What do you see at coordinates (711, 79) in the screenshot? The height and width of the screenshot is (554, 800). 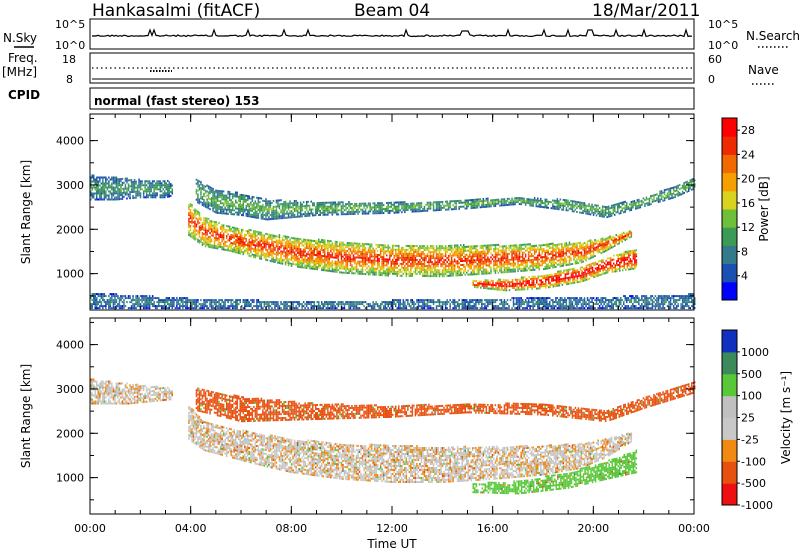 I see `nave-tick-bottom: 0` at bounding box center [711, 79].